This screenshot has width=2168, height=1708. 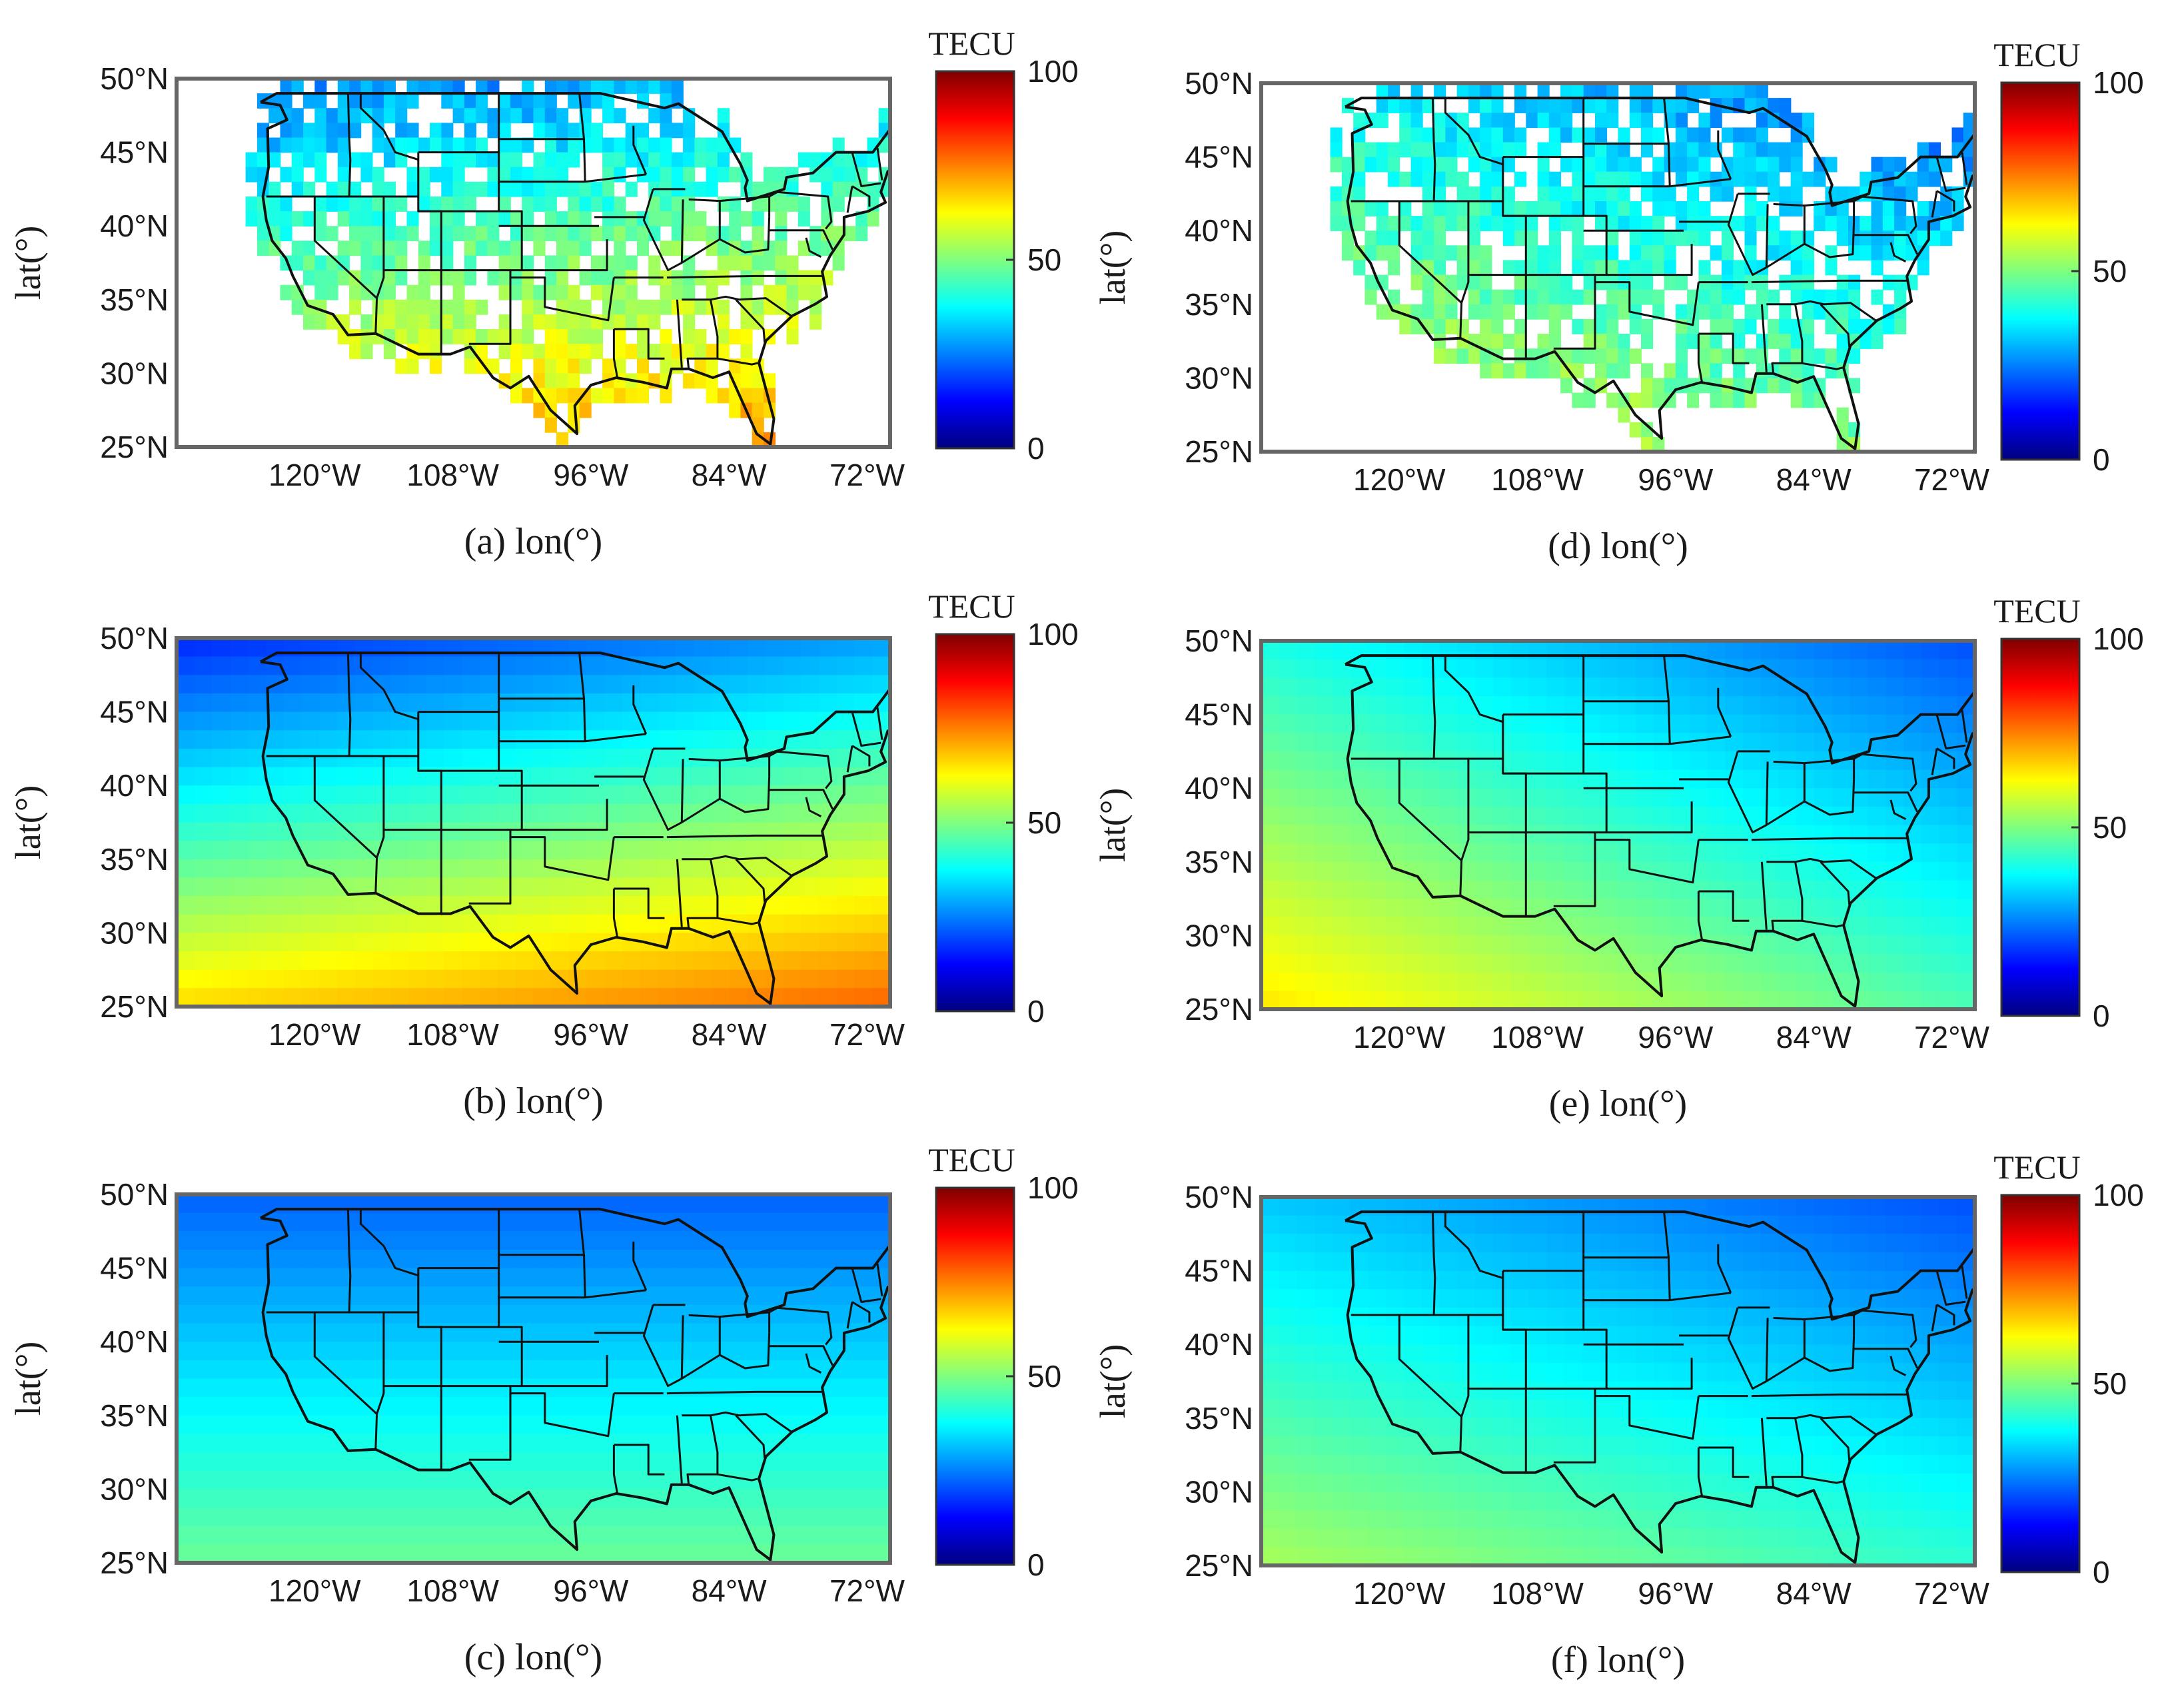 I want to click on colorbar-gradient, so click(x=2040, y=827).